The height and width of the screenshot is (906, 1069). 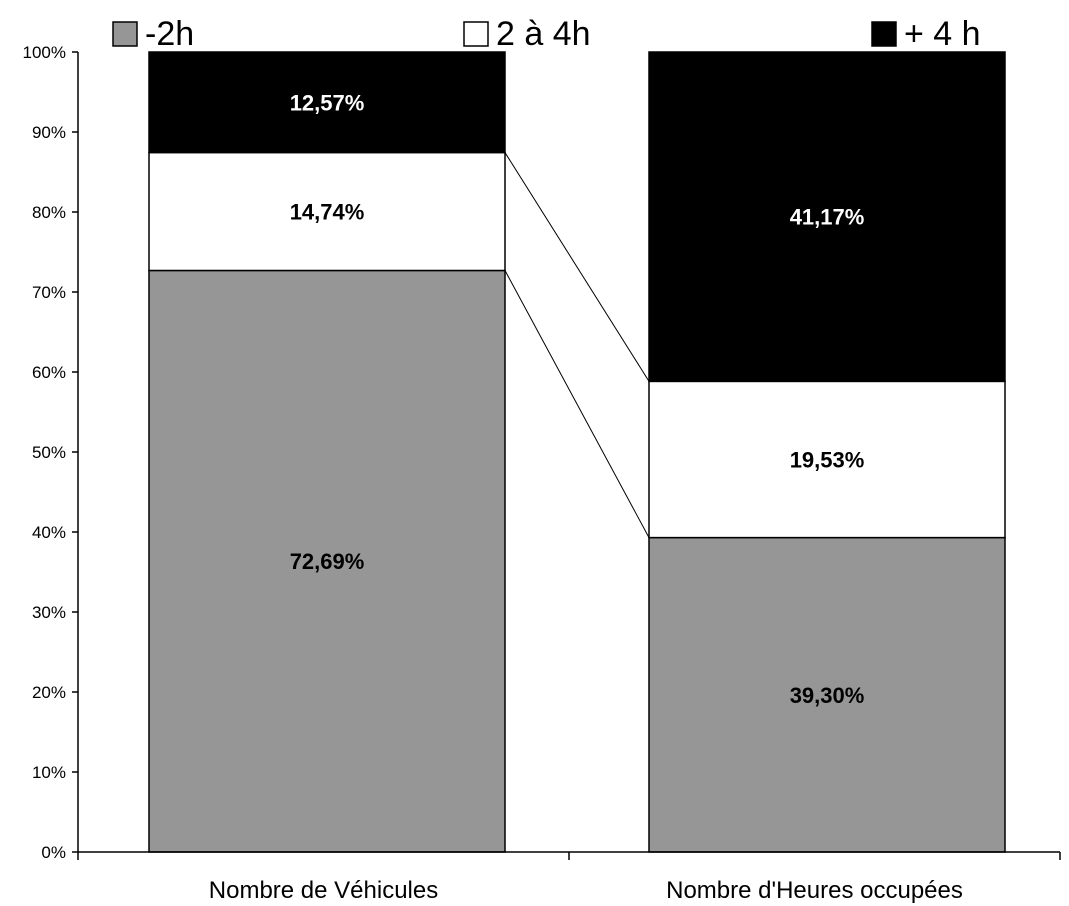 I want to click on data-label: 12,57%, so click(x=327, y=102).